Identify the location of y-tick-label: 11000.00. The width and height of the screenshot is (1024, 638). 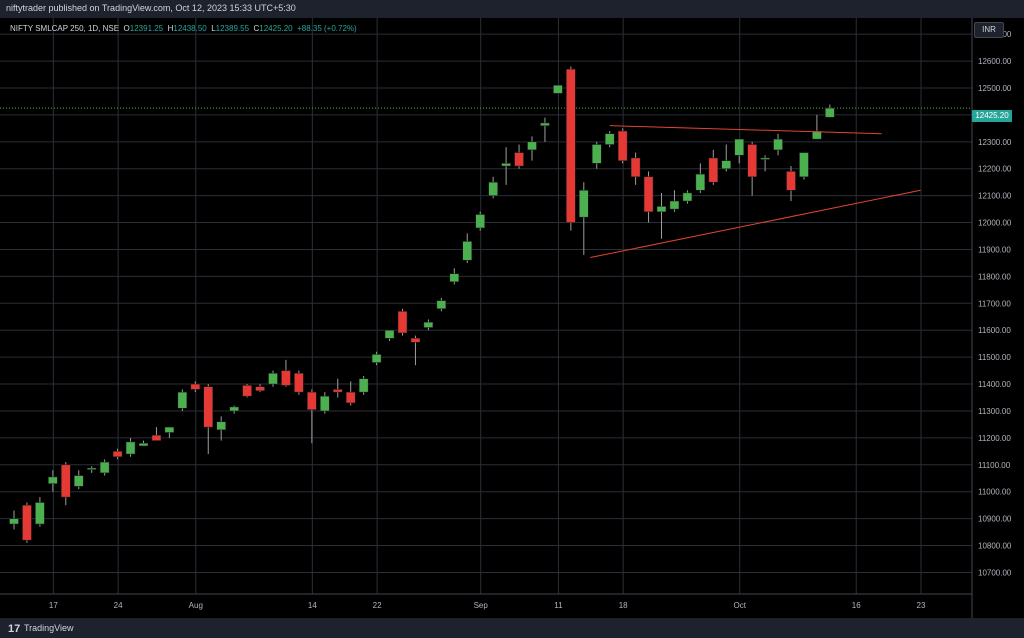
(994, 492).